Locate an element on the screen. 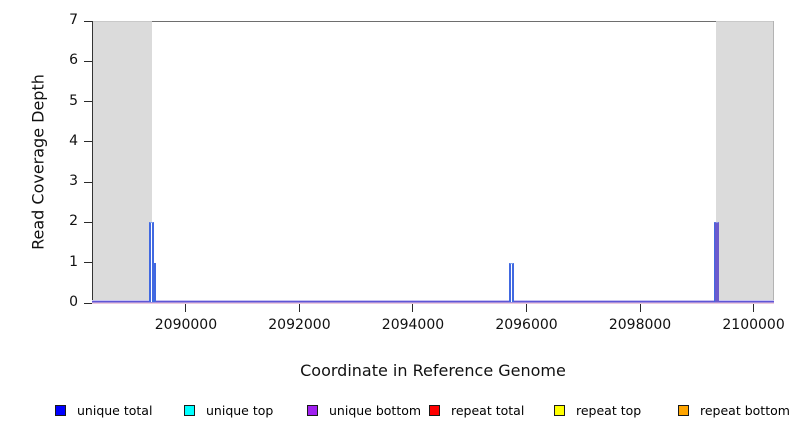 This screenshot has width=792, height=432. legend-item-unique-total: unique total is located at coordinates (103, 410).